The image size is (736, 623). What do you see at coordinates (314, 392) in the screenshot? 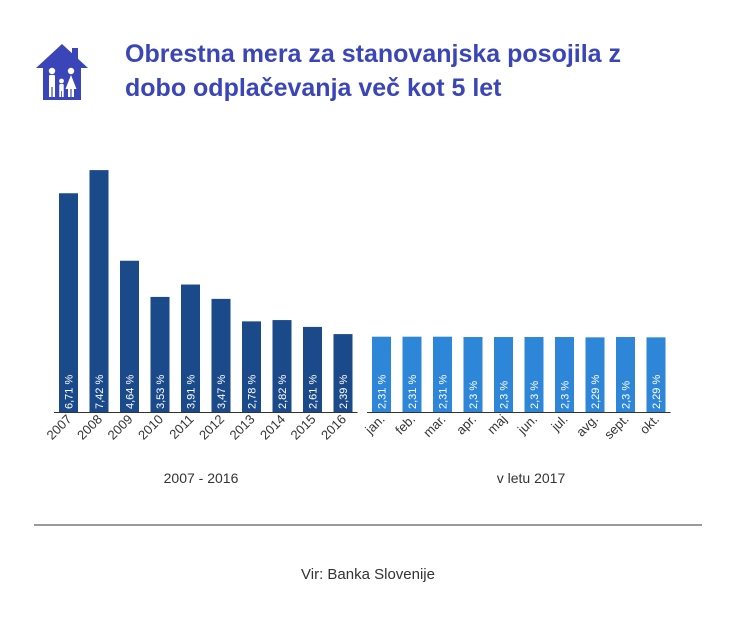
I see `bar-2007-2016-value-label: 2,61 %` at bounding box center [314, 392].